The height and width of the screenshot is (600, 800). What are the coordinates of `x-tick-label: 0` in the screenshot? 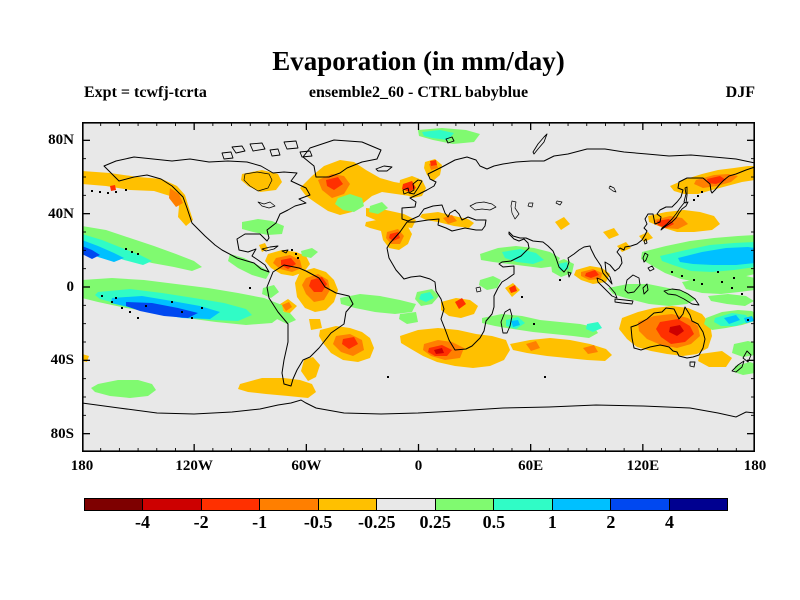 It's located at (418, 466).